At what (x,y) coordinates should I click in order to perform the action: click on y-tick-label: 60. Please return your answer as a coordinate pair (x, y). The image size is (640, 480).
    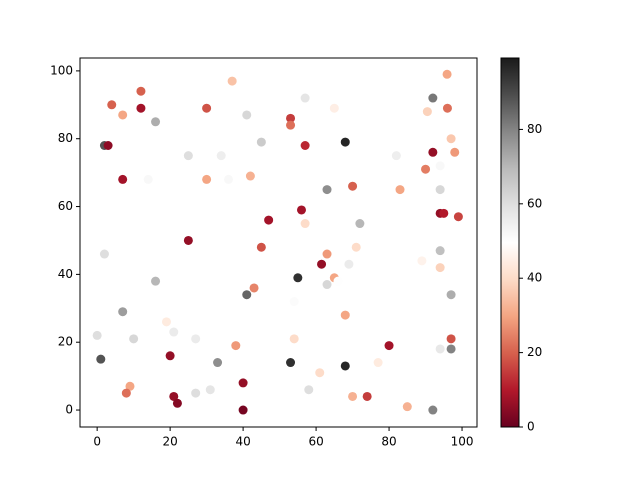
    Looking at the image, I should click on (65, 206).